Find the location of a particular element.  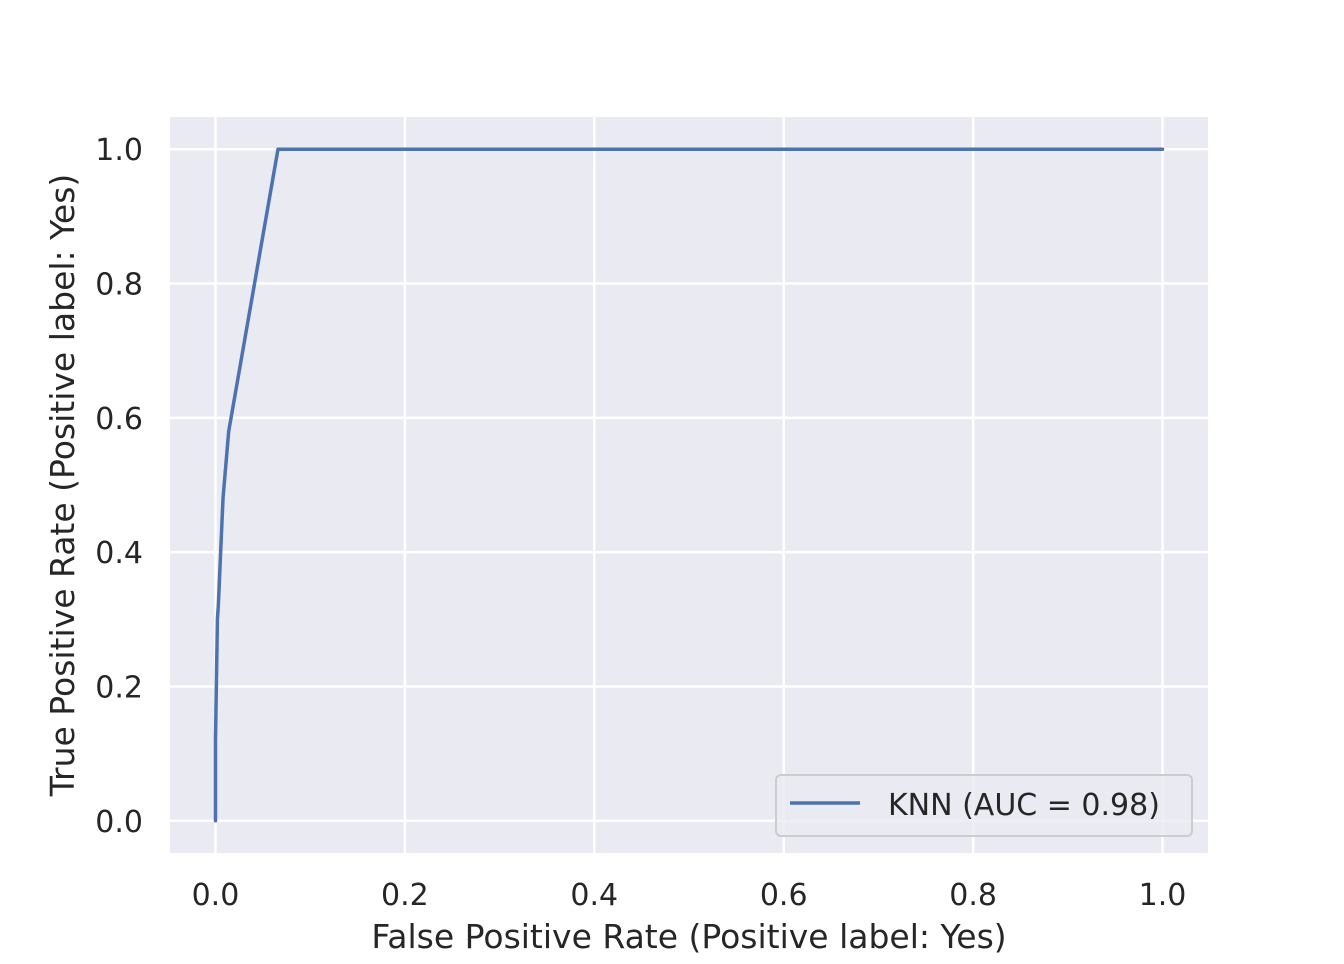

y-tick-label: 0.2 is located at coordinates (119, 687).